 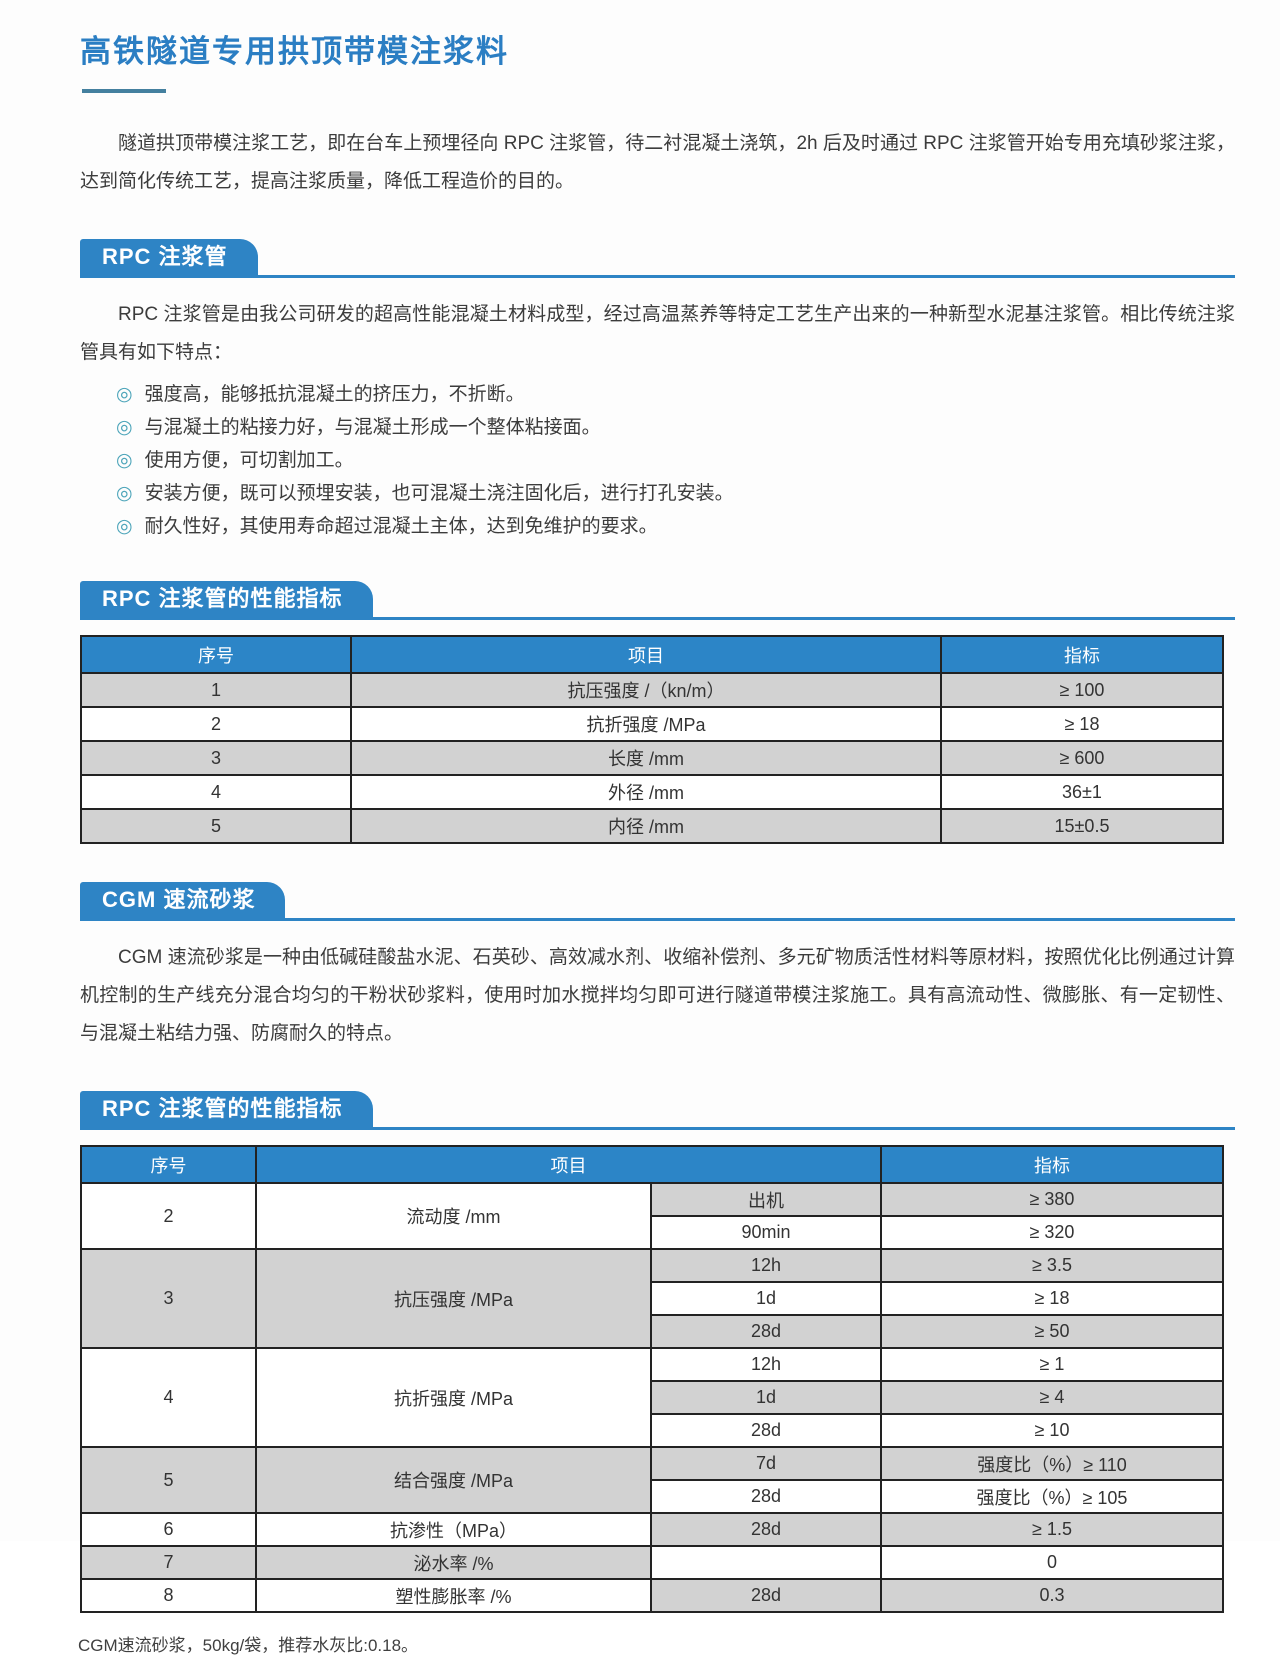 What do you see at coordinates (657, 258) in the screenshot?
I see `section-header-rpc-pipe: RPC 注浆管` at bounding box center [657, 258].